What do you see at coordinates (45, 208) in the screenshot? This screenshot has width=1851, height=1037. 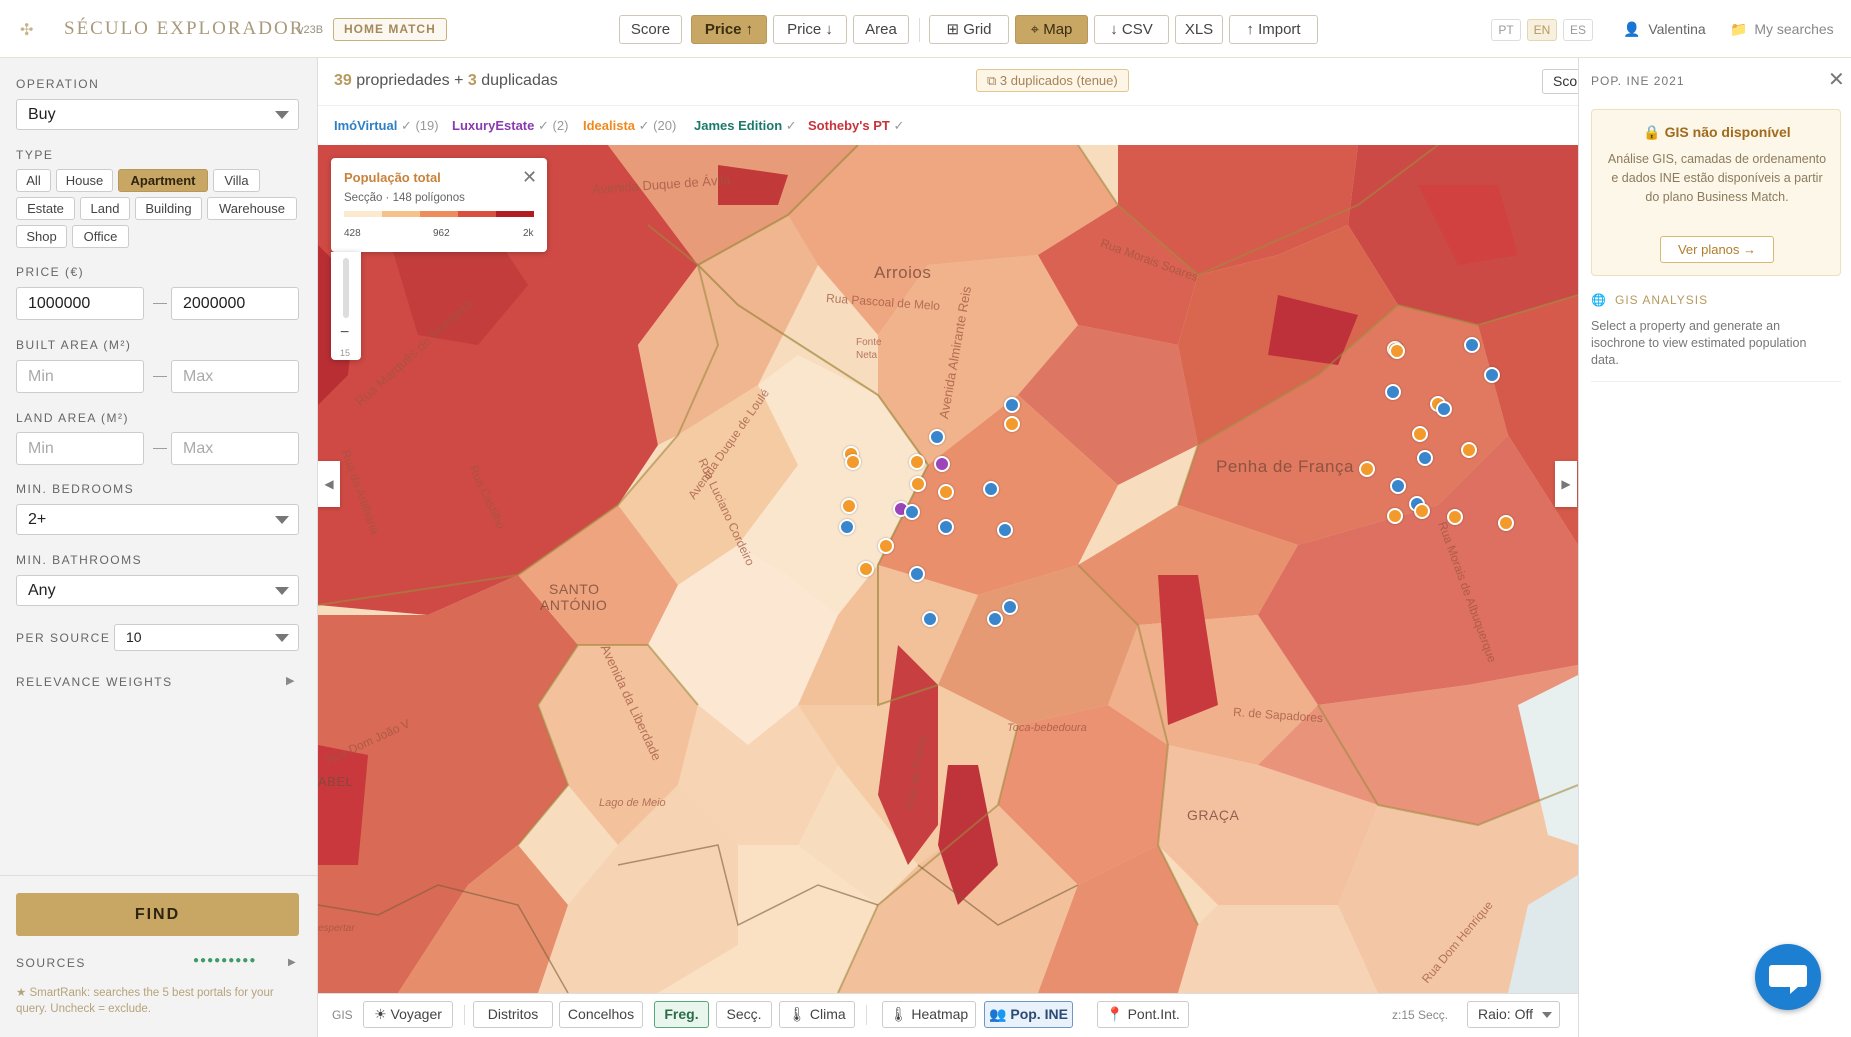 I see `type-chip-estate: Estate` at bounding box center [45, 208].